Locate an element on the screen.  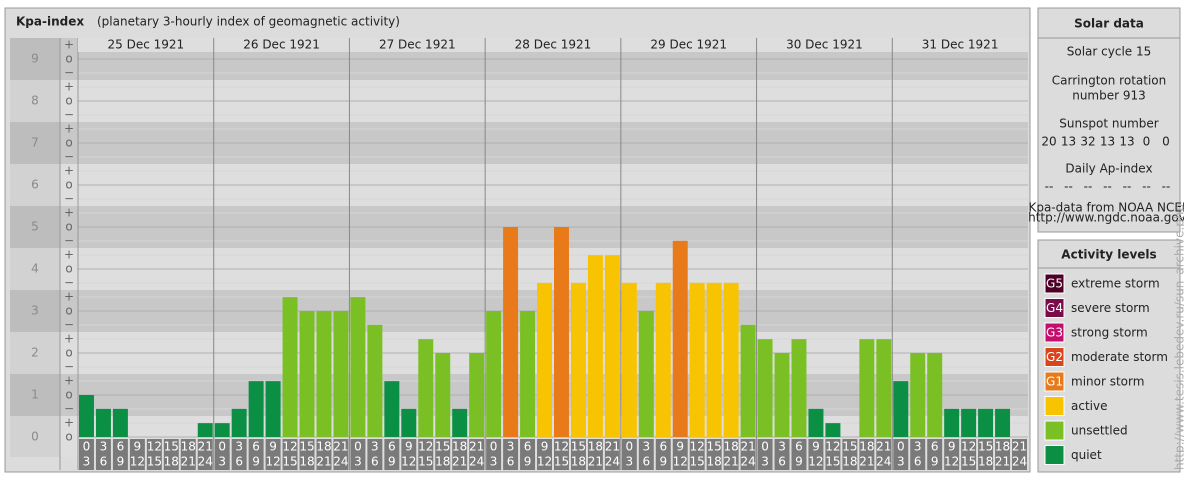
level-badge: G5 is located at coordinates (1054, 284).